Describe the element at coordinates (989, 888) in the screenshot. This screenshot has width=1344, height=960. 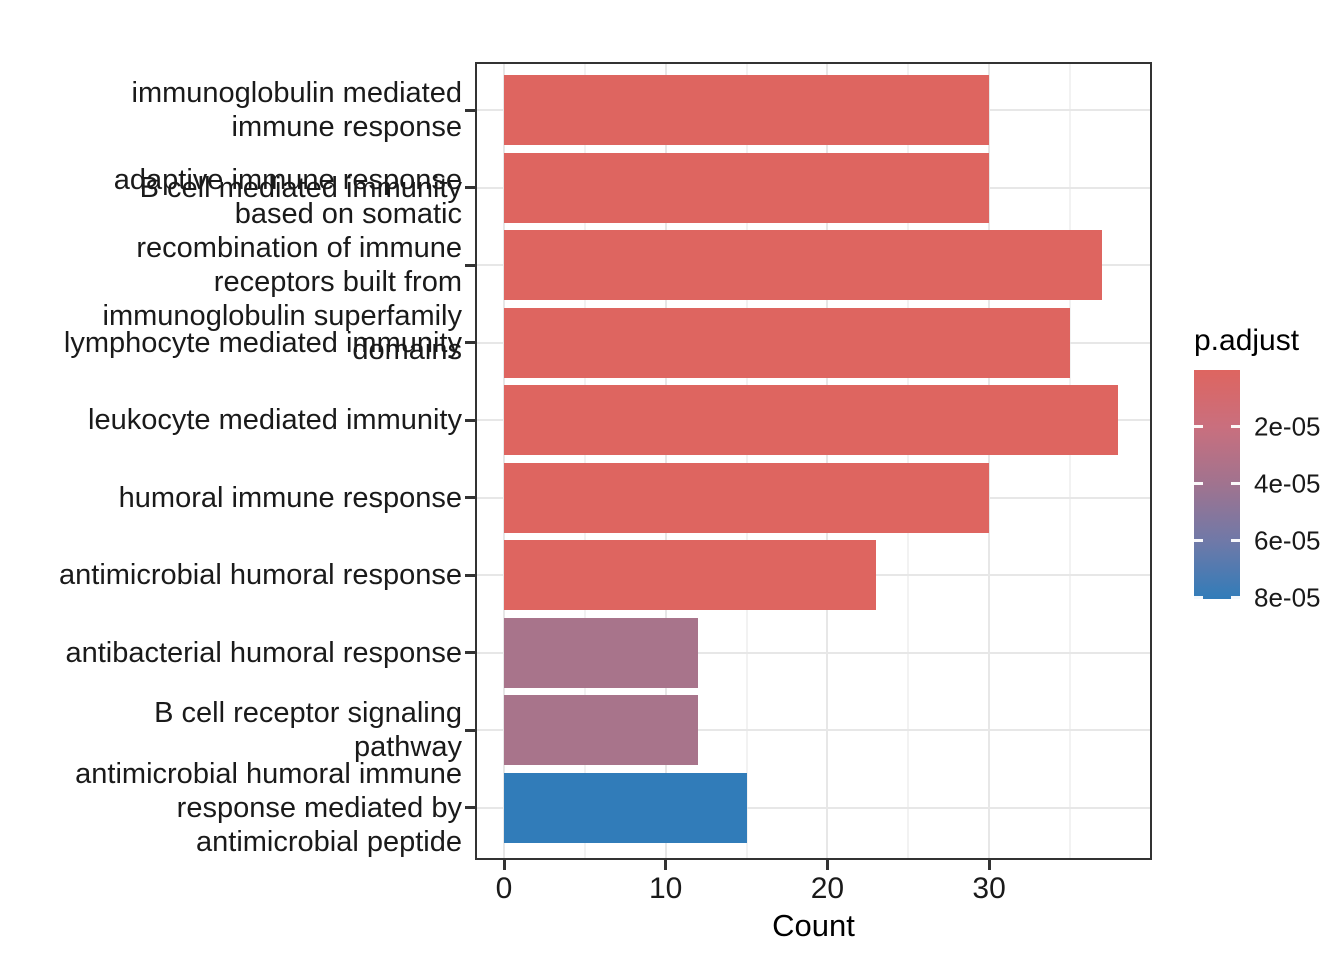
I see `x-tick-label: 30` at that location.